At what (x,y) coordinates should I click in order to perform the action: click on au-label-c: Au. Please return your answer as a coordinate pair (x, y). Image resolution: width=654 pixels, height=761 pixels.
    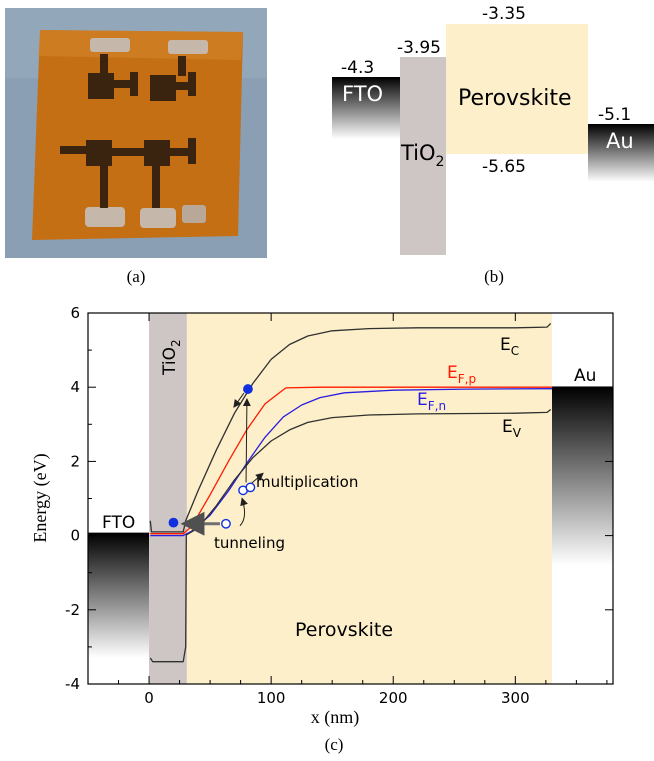
    Looking at the image, I should click on (585, 376).